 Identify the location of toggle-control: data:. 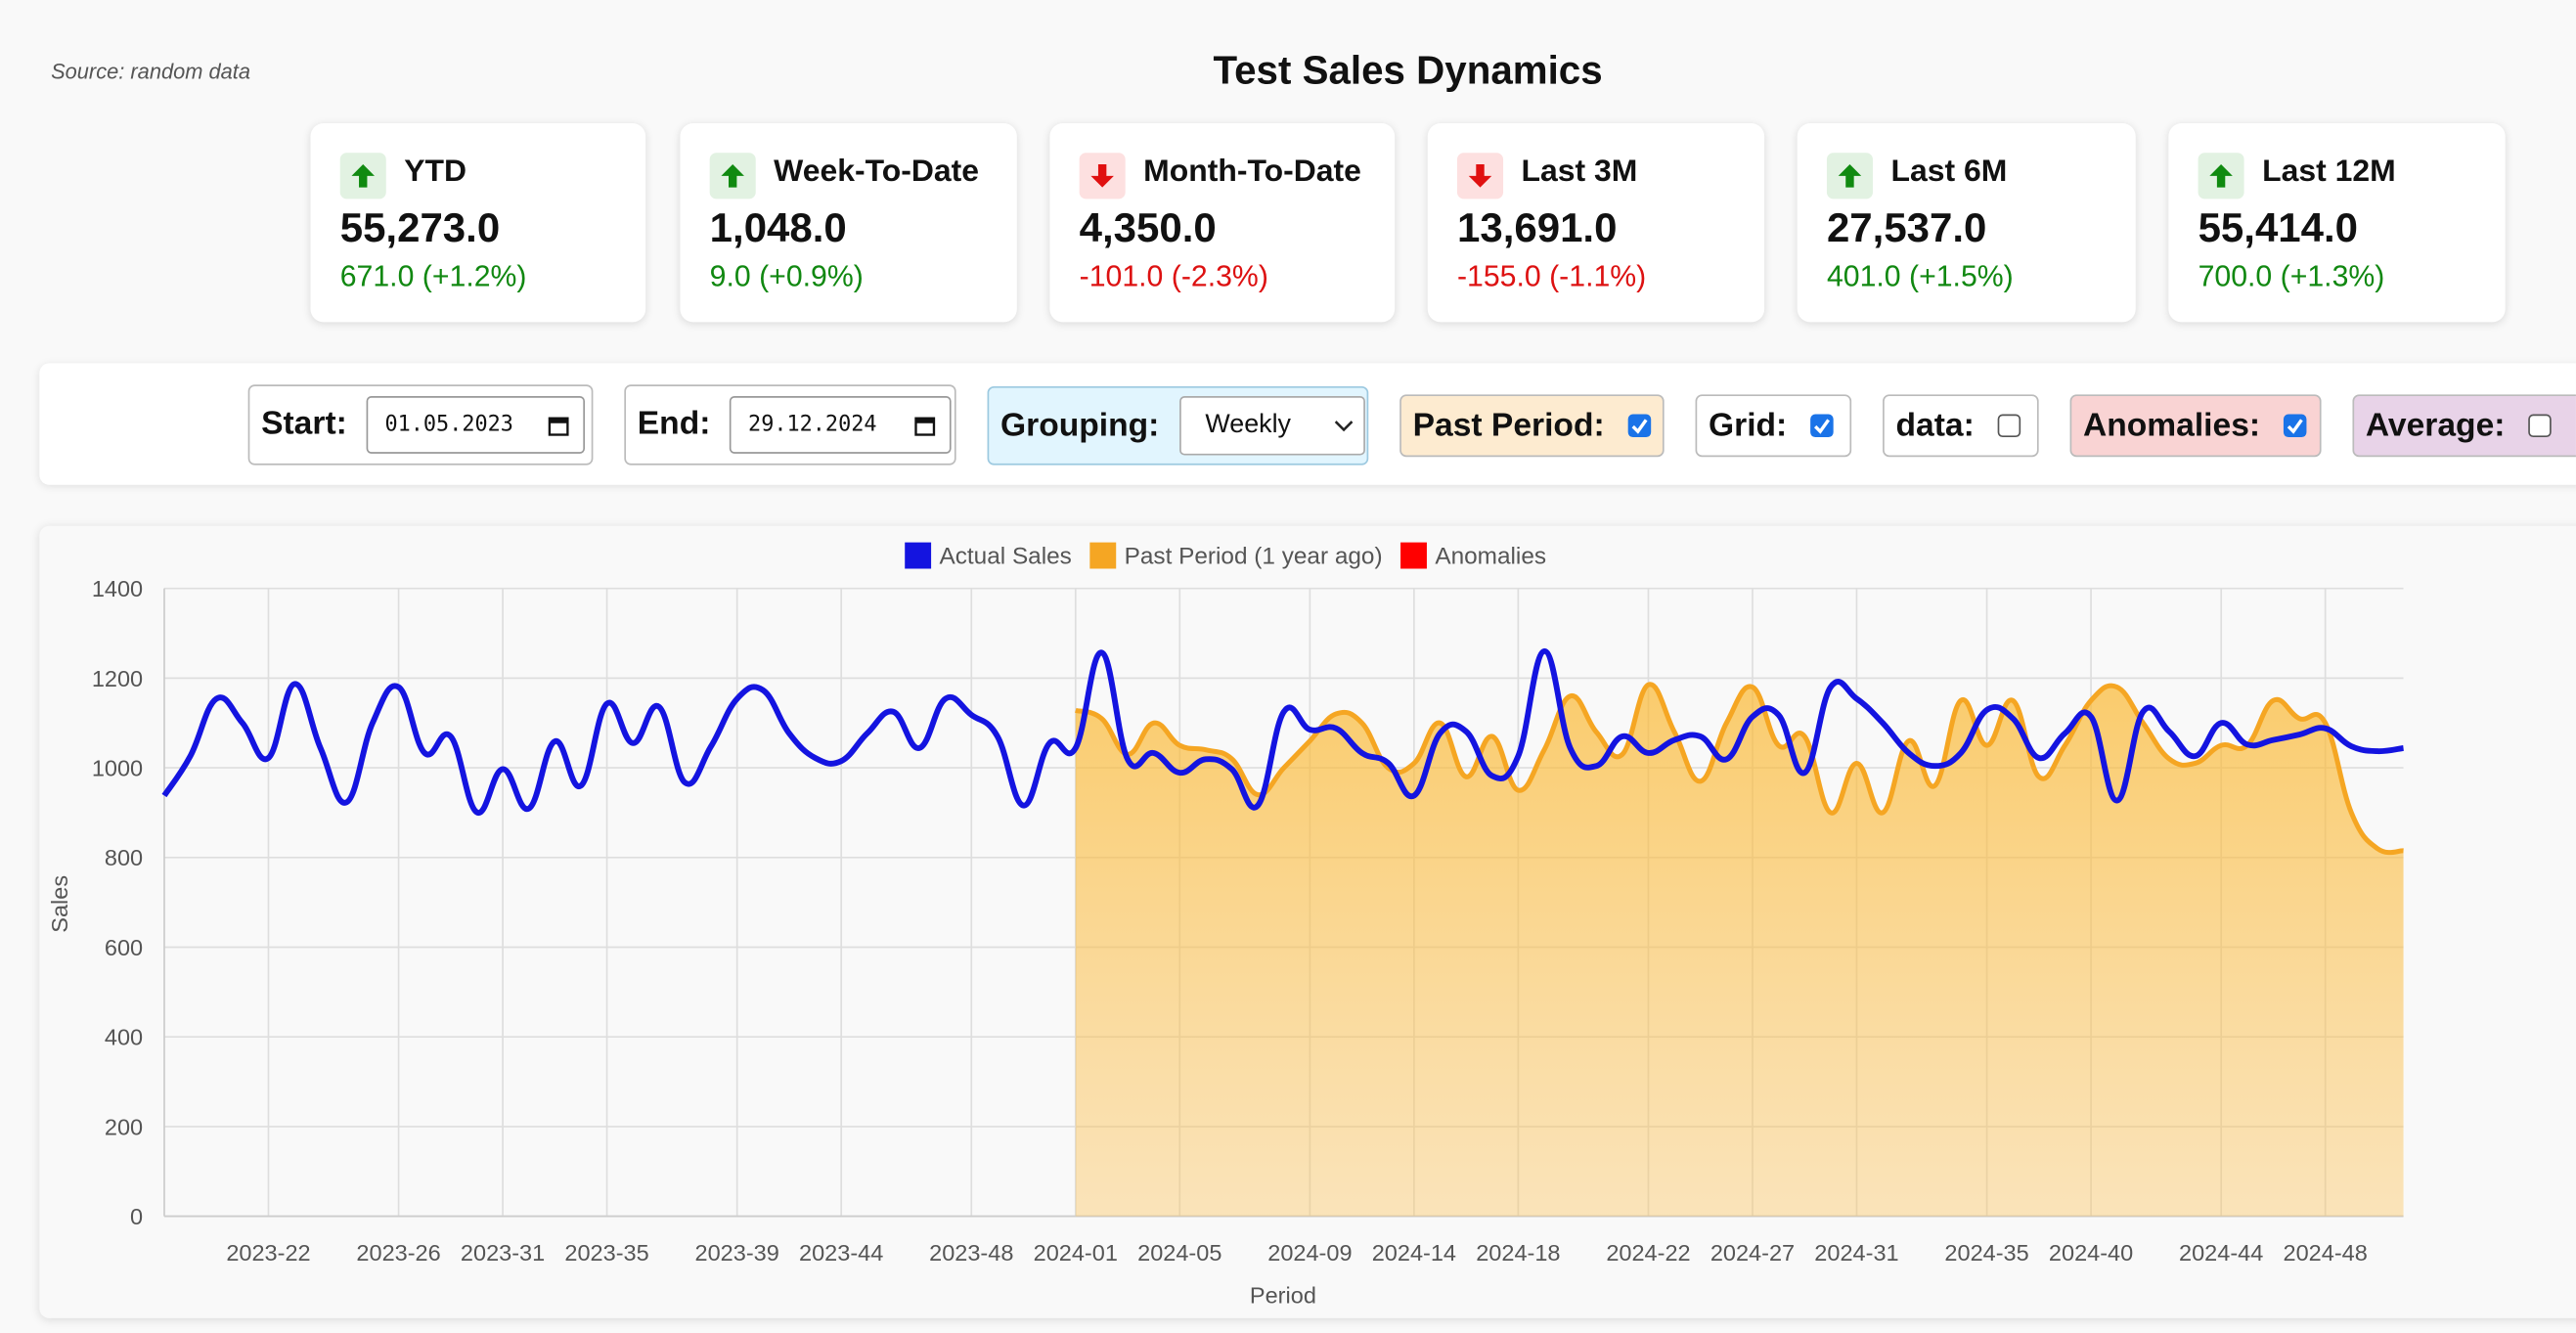
(1961, 426).